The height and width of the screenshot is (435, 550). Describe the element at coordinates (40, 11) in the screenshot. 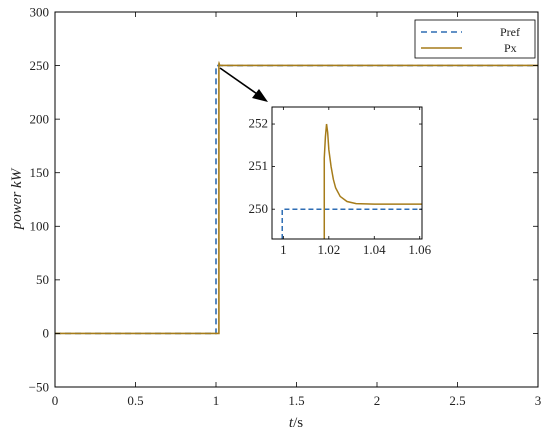

I see `main-y-tick-label: 300` at that location.